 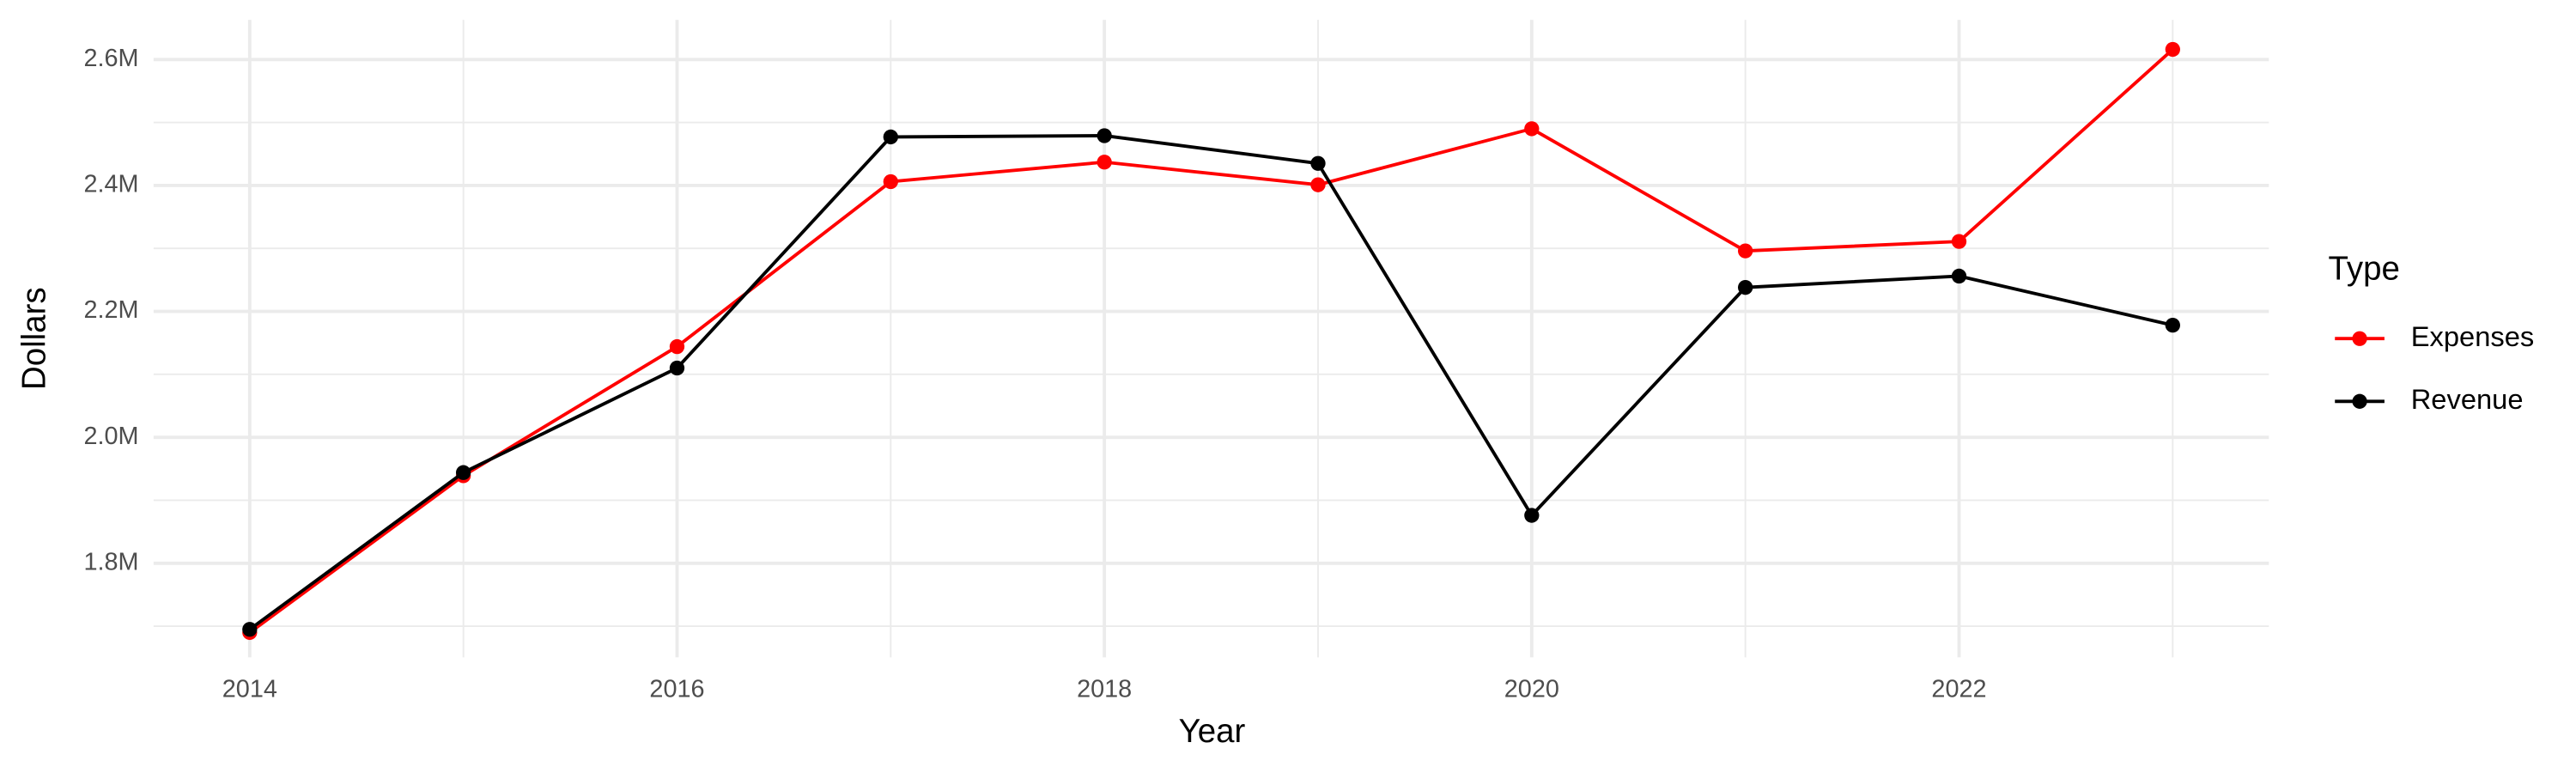 I want to click on legend-title: Type, so click(x=2364, y=269).